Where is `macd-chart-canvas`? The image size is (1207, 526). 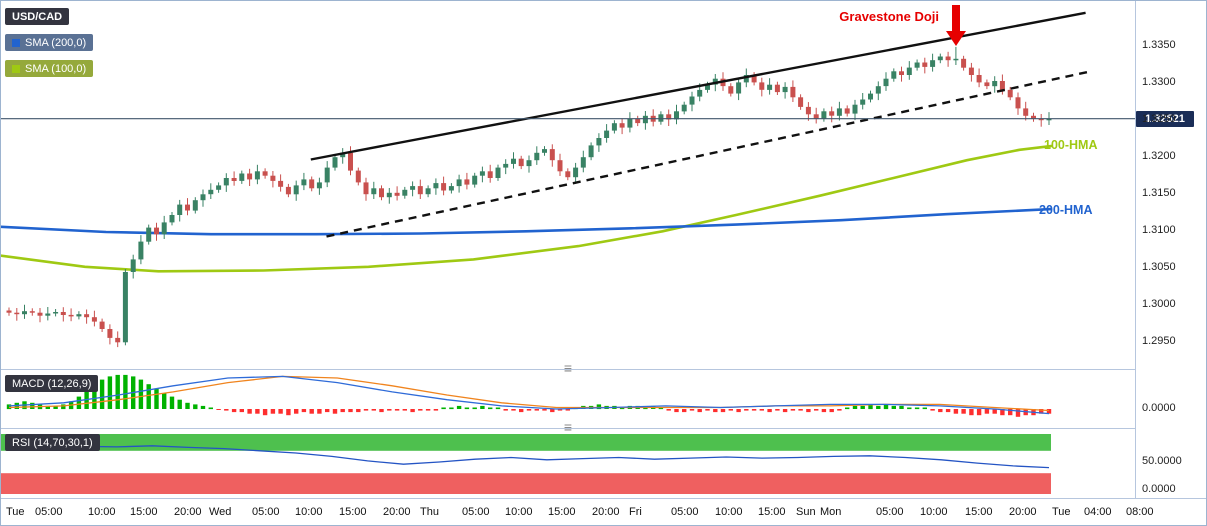 macd-chart-canvas is located at coordinates (568, 399).